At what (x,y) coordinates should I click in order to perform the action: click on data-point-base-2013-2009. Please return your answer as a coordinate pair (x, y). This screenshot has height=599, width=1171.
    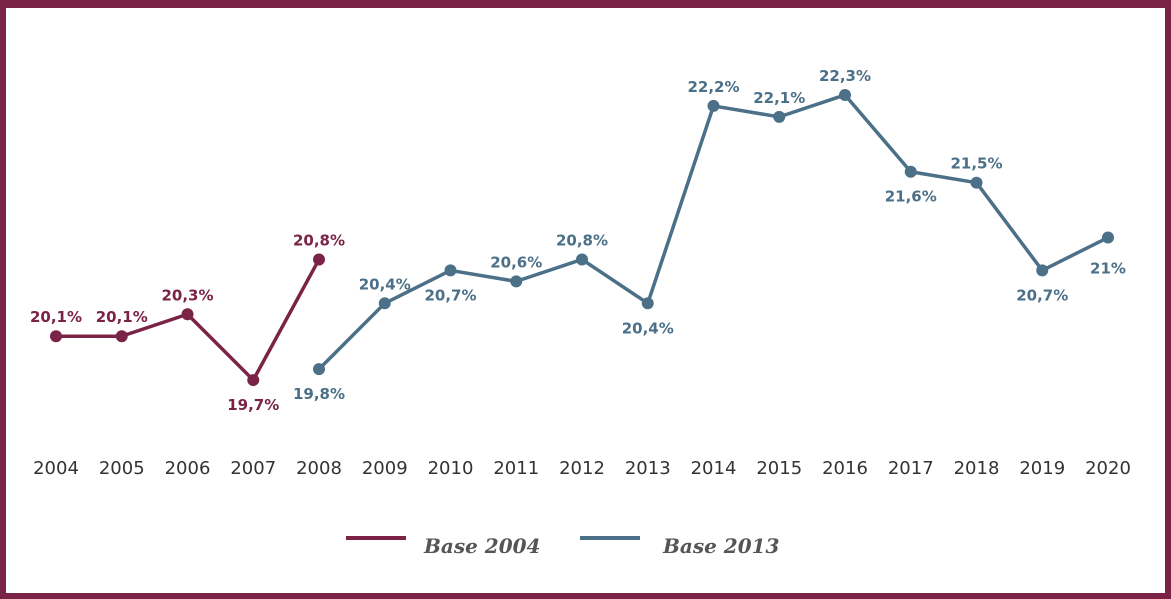
    Looking at the image, I should click on (384, 303).